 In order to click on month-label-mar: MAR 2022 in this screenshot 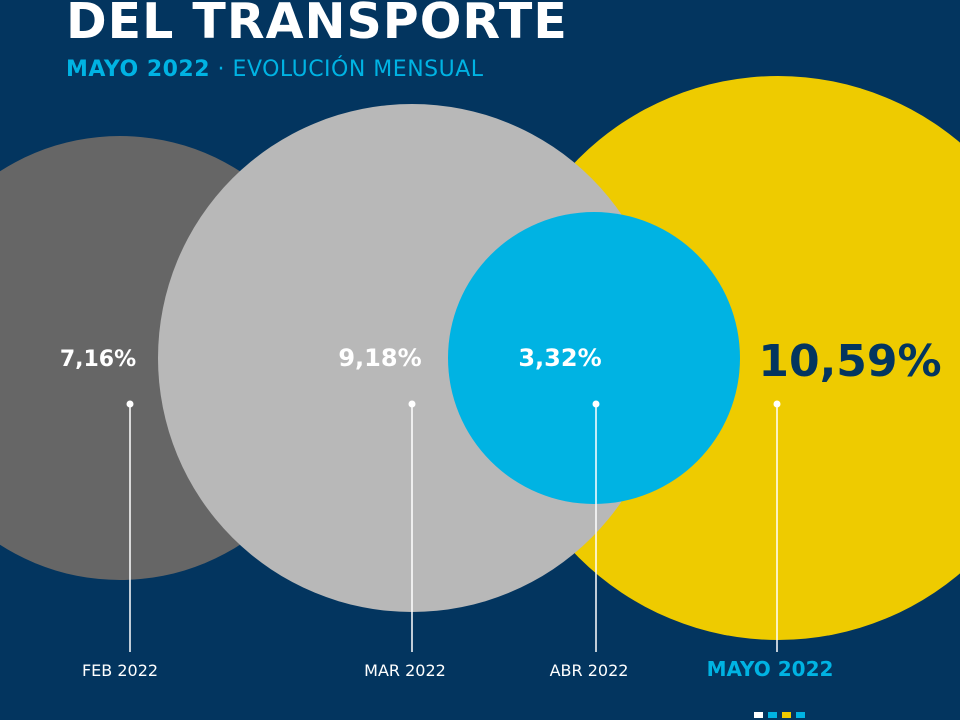, I will do `click(405, 670)`.